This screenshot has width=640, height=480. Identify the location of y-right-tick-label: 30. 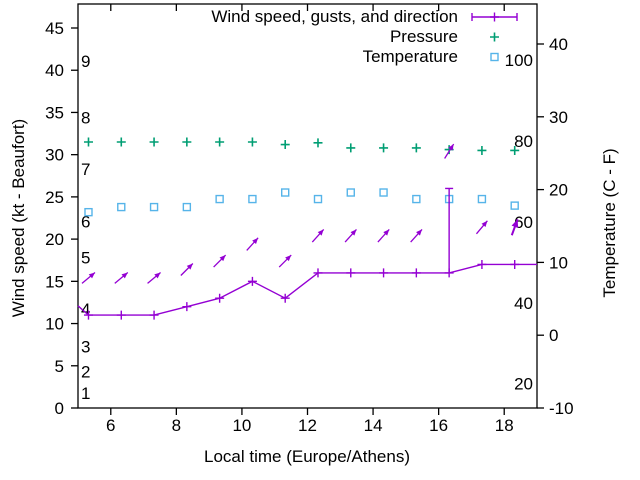
(558, 117).